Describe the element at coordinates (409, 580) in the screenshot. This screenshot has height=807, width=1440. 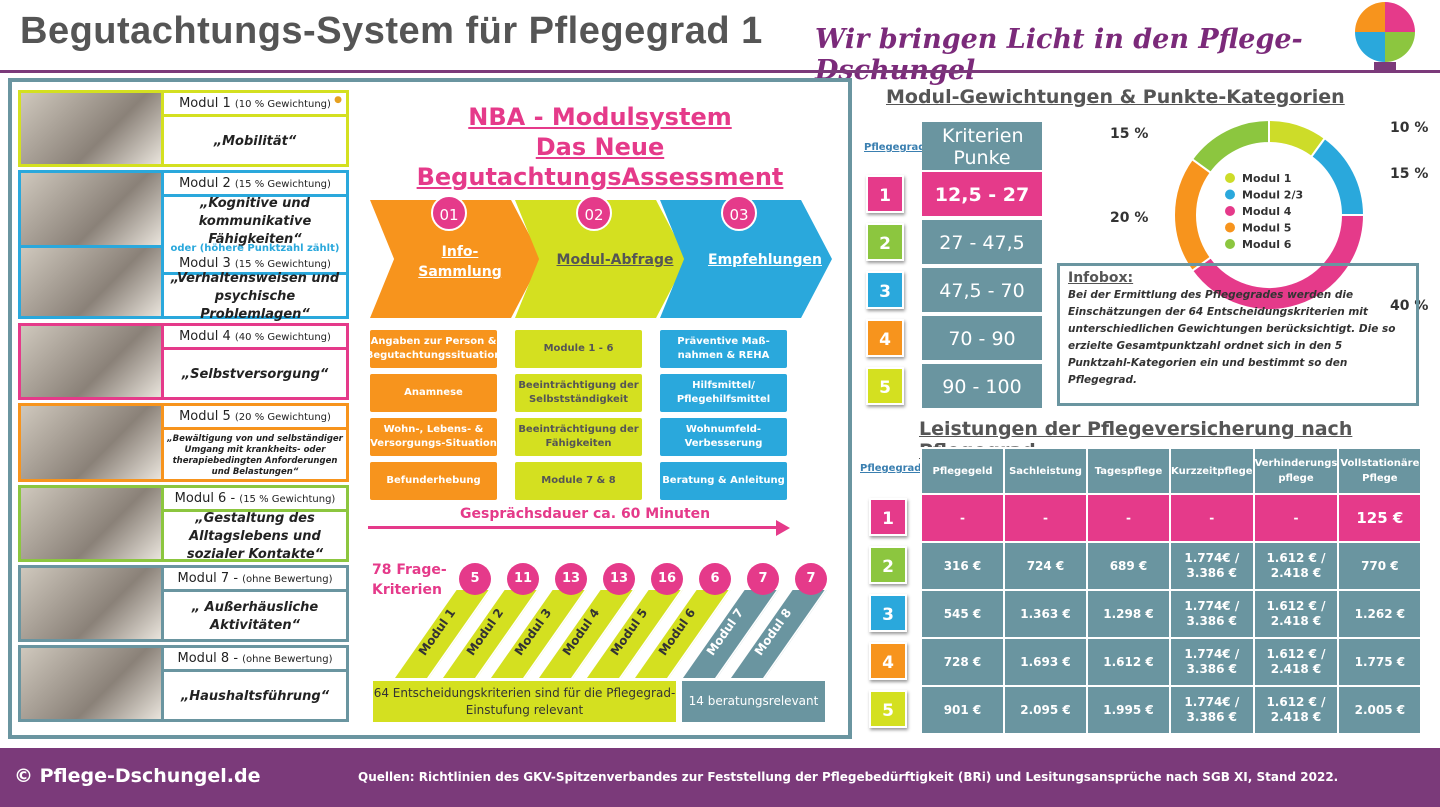
I see `frage-kriterien-label: 78 Frage-Kriterien` at that location.